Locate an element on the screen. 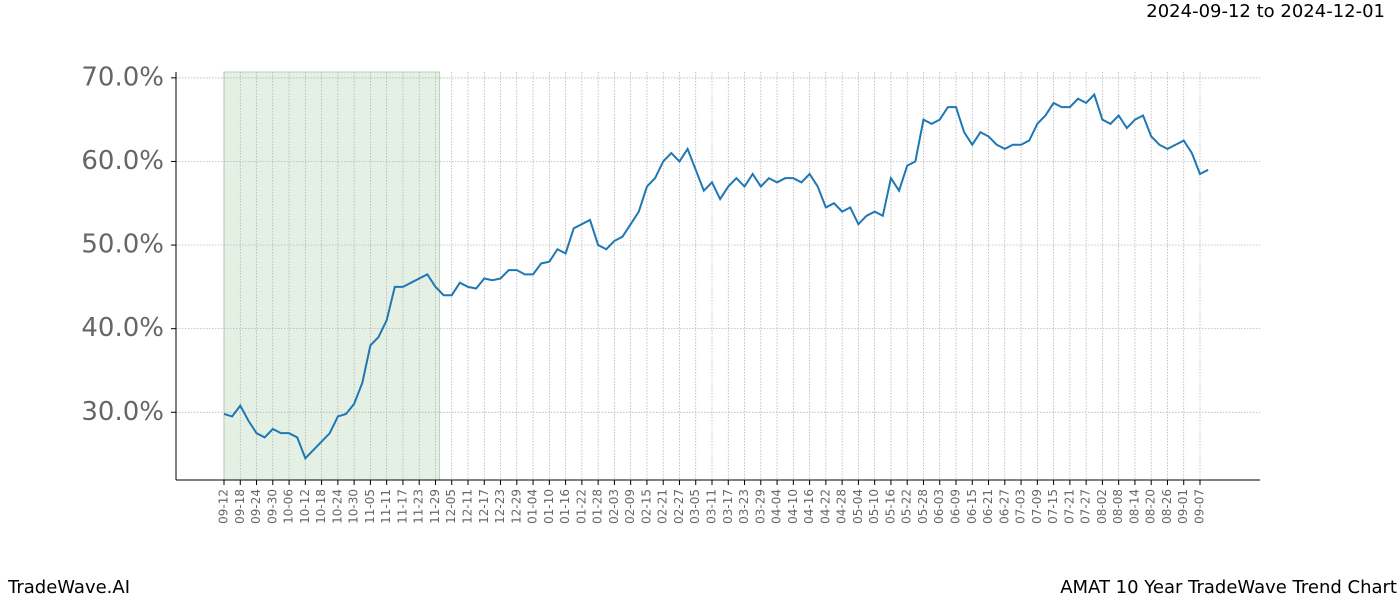  x-tick-label: 08-20 is located at coordinates (1151, 506).